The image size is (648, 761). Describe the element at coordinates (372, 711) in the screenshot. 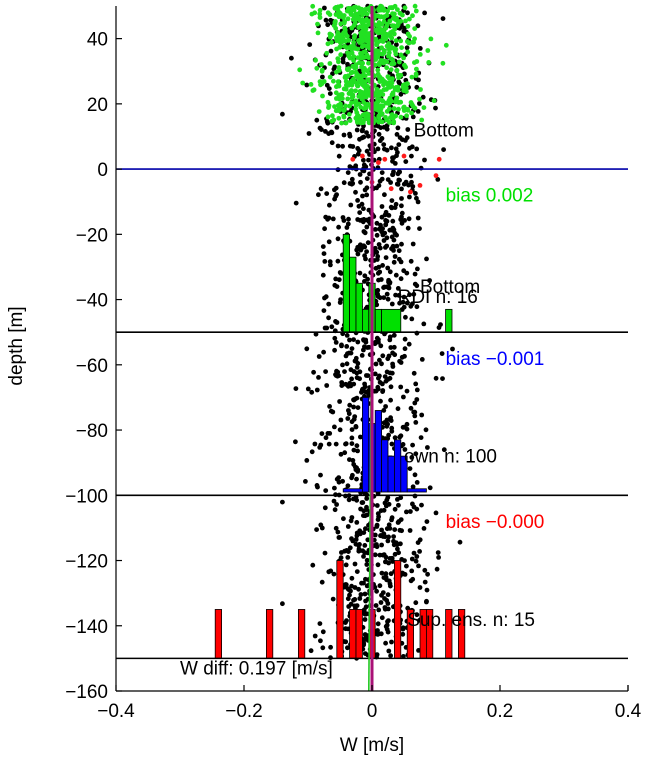

I see `x-tick-label: 0` at that location.